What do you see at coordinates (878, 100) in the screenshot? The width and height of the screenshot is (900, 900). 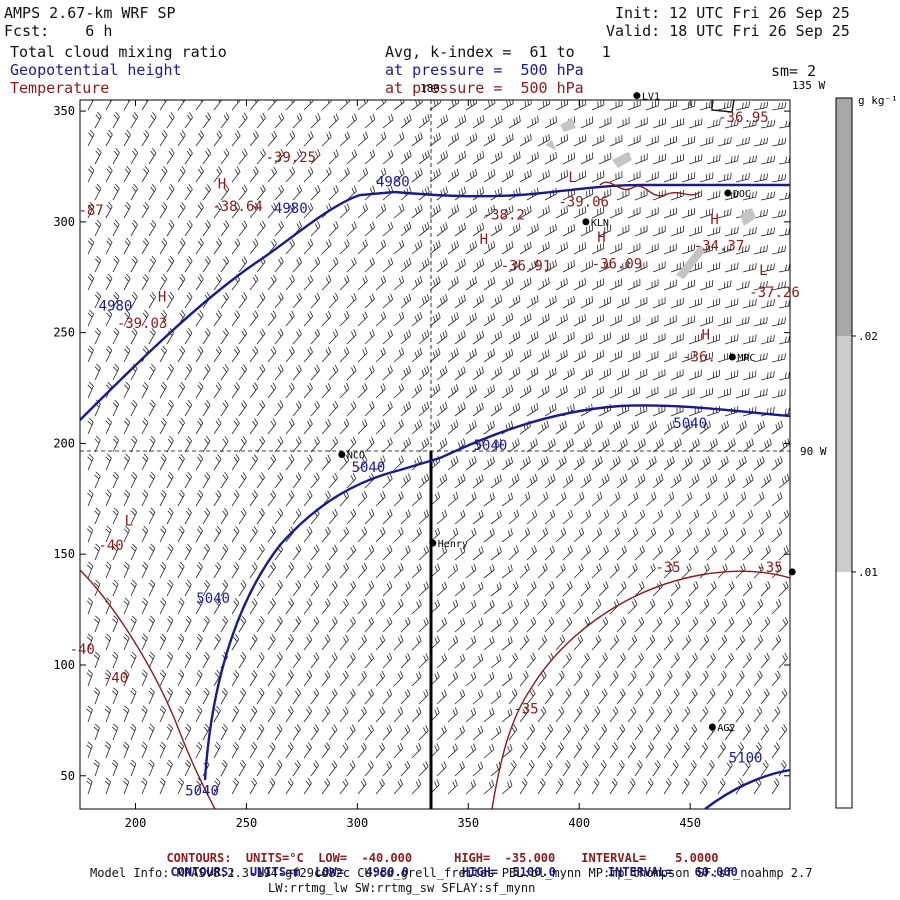 I see `colorbar-unit: g kg⁻¹` at bounding box center [878, 100].